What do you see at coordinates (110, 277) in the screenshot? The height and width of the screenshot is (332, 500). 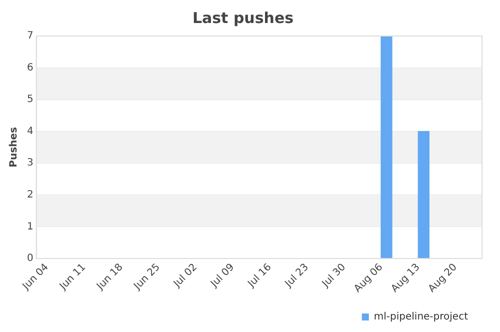 I see `x-tick-label: Jun 18` at bounding box center [110, 277].